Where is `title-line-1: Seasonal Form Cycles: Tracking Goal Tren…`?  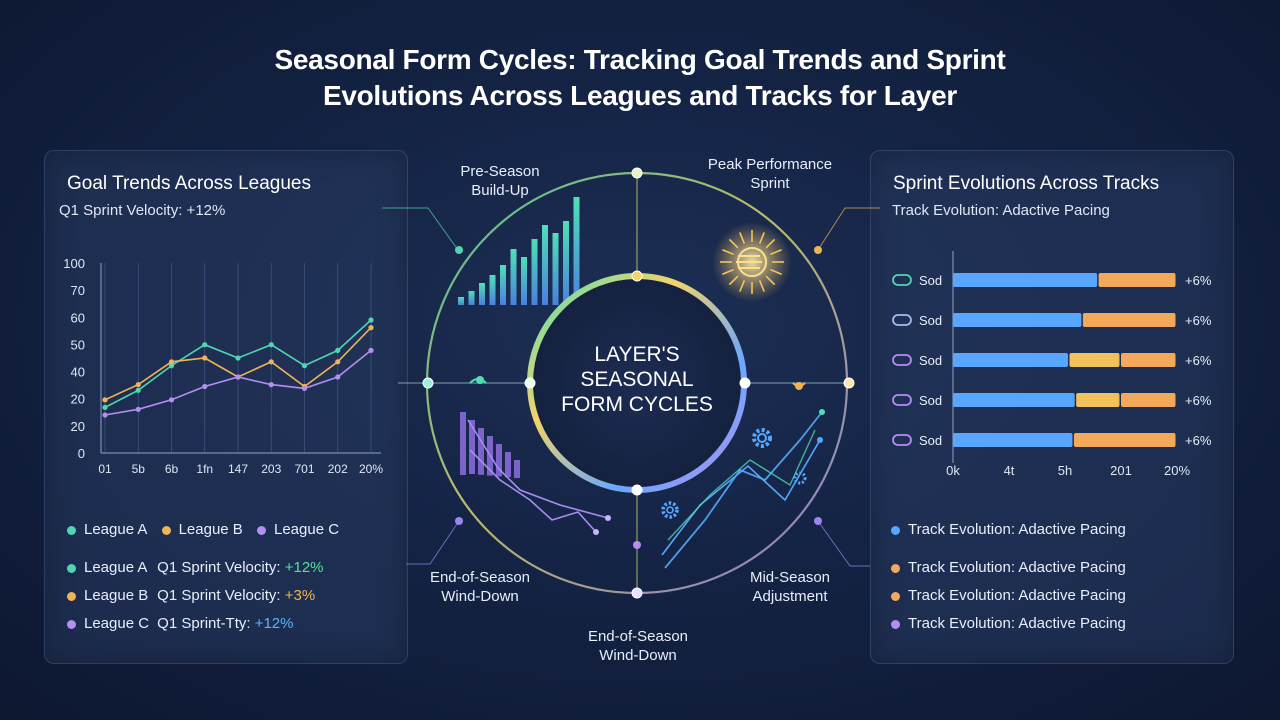 title-line-1: Seasonal Form Cycles: Tracking Goal Tren… is located at coordinates (640, 59).